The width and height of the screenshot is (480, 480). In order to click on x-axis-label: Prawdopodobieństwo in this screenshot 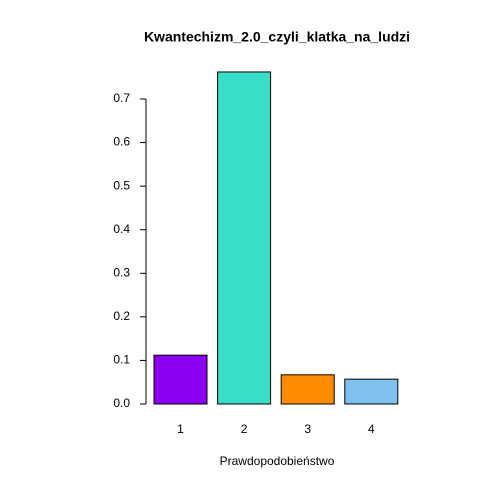, I will do `click(277, 461)`.